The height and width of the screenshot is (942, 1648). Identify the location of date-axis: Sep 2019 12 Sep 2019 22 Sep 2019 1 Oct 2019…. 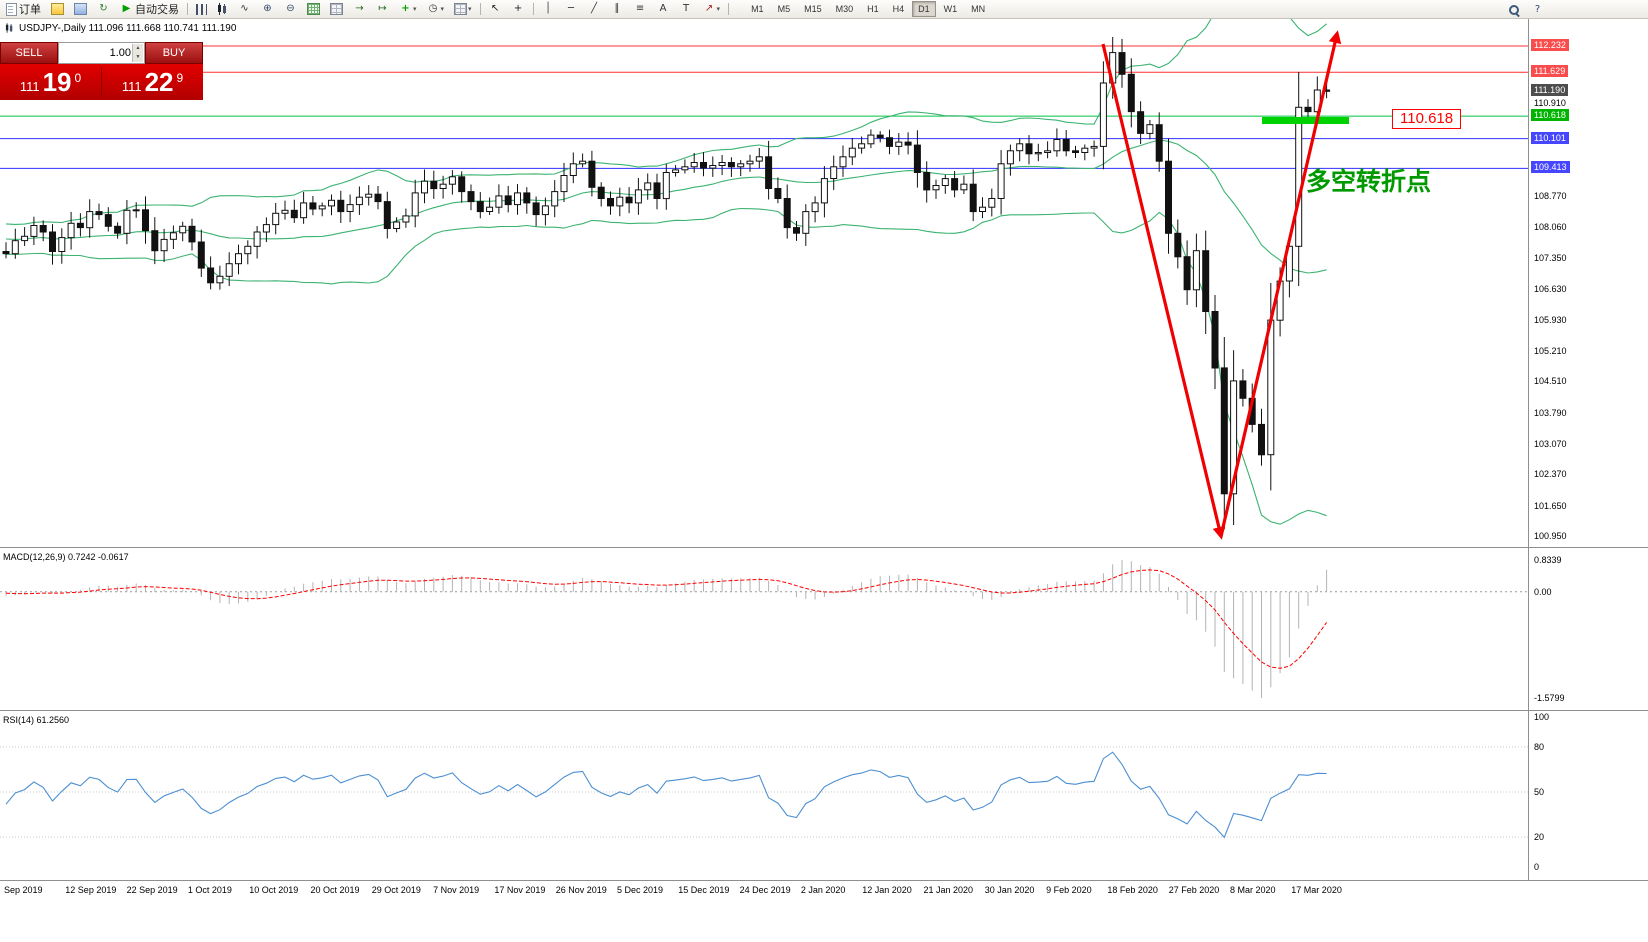
(824, 891).